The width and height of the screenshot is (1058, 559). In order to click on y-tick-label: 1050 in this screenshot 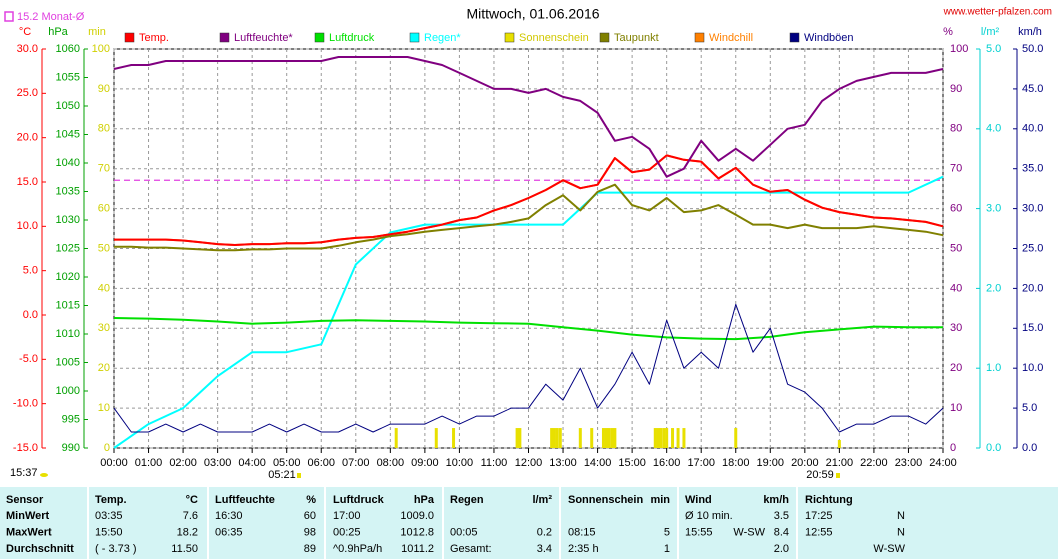, I will do `click(68, 106)`.